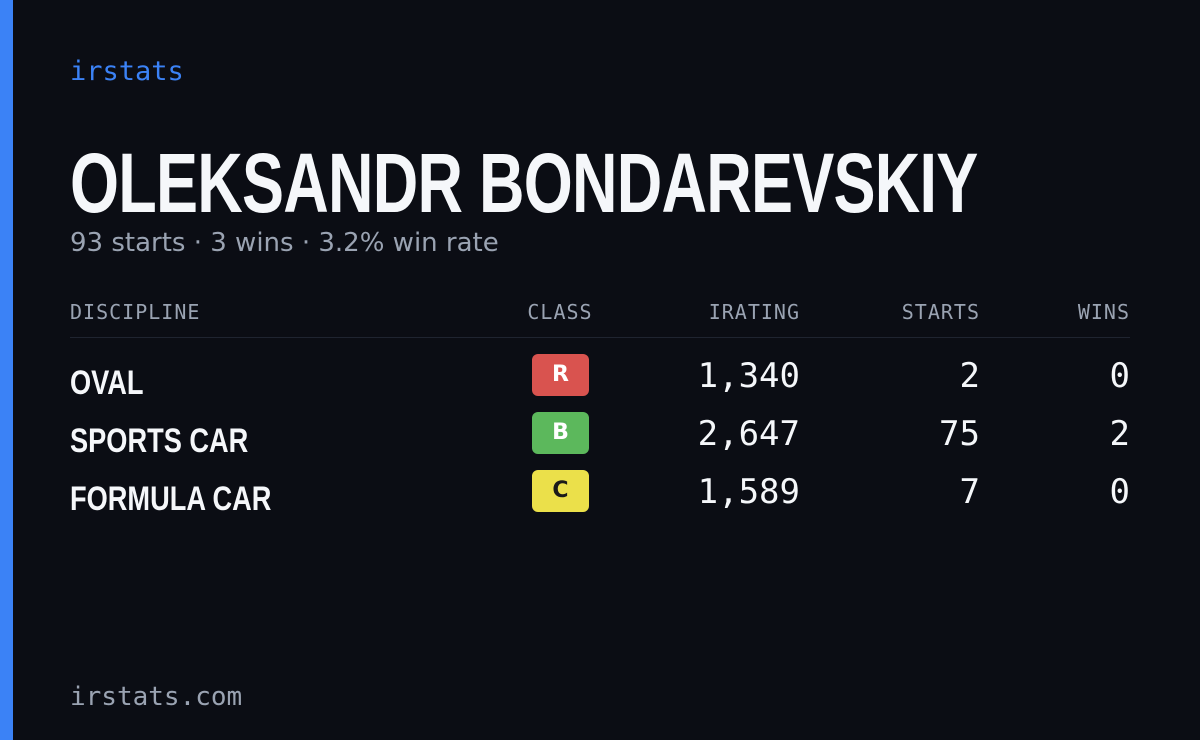  What do you see at coordinates (600, 337) in the screenshot?
I see `header-rule` at bounding box center [600, 337].